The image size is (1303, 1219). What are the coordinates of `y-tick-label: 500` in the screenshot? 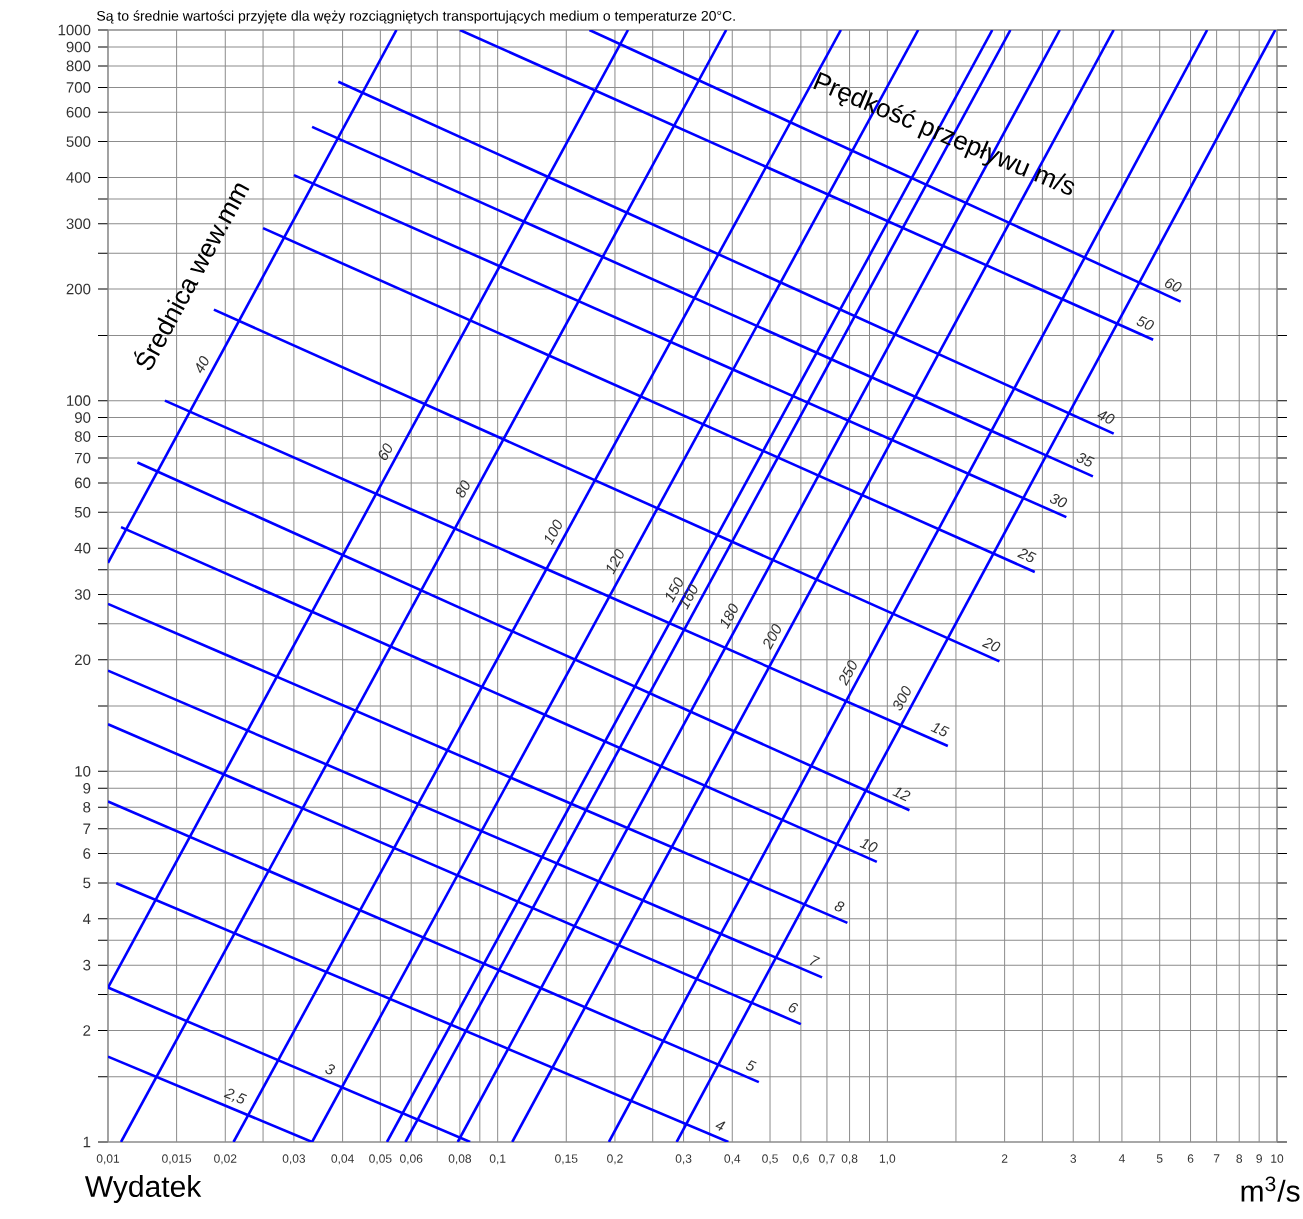 It's located at (78, 141).